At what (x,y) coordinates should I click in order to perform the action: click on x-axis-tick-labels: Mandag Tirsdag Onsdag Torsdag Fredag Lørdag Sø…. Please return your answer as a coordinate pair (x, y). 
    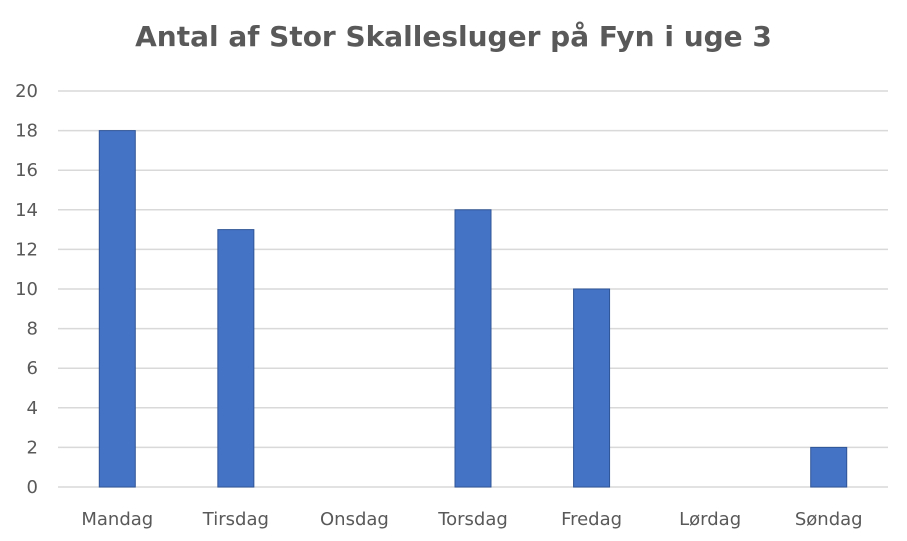
    Looking at the image, I should click on (471, 519).